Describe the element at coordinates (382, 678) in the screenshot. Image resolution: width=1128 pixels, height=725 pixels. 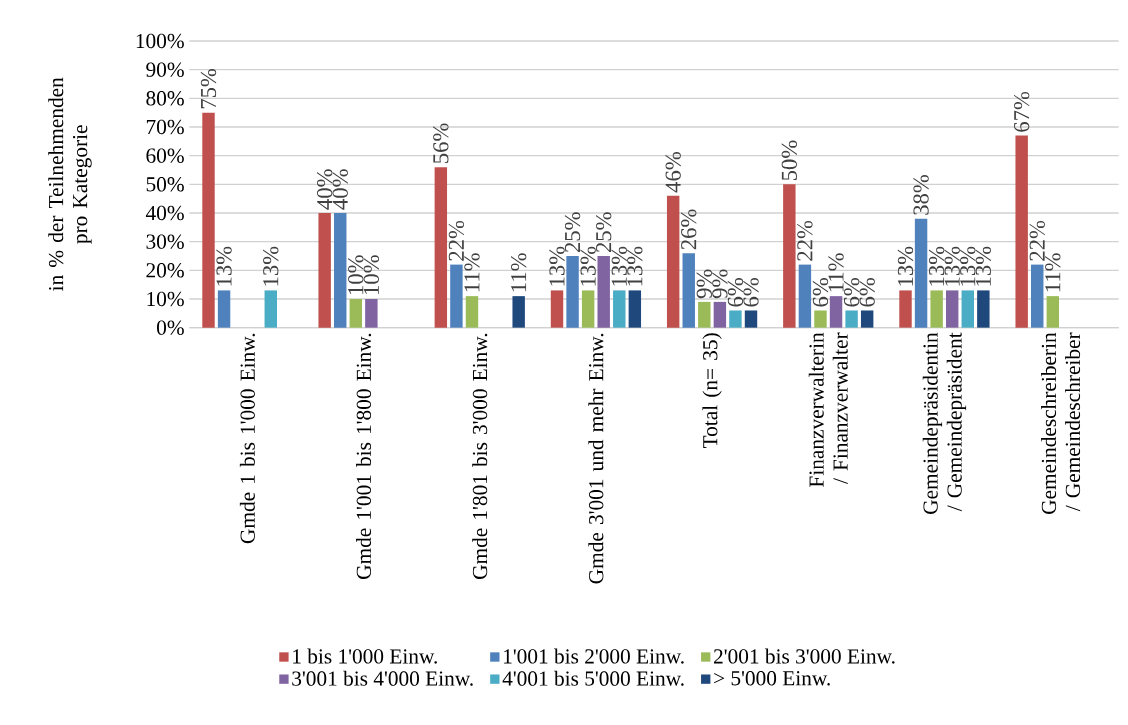
I see `legend-label: 3'001 bis 4'000 Einw.` at that location.